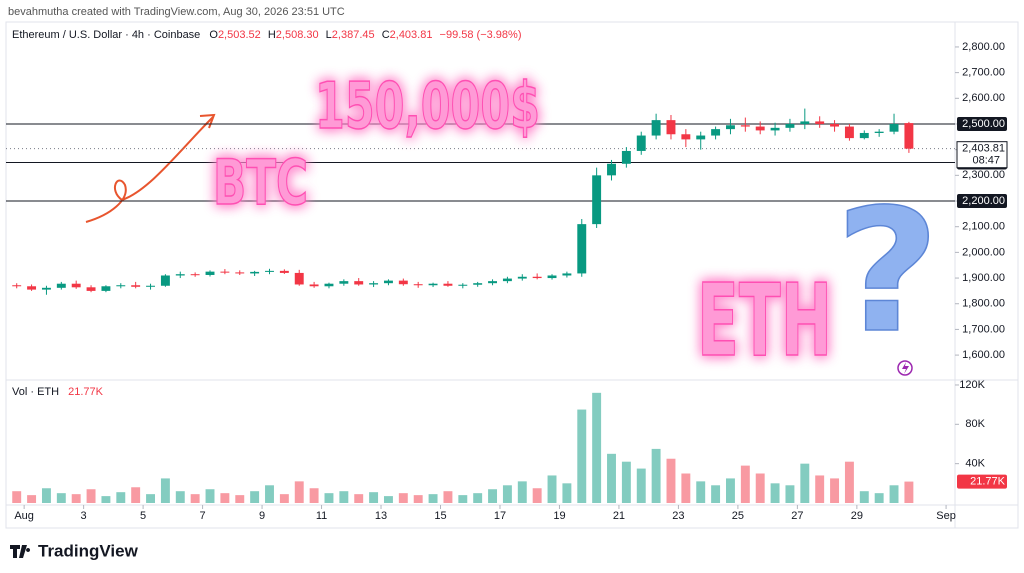  What do you see at coordinates (559, 516) in the screenshot?
I see `x-tick-label: 19` at bounding box center [559, 516].